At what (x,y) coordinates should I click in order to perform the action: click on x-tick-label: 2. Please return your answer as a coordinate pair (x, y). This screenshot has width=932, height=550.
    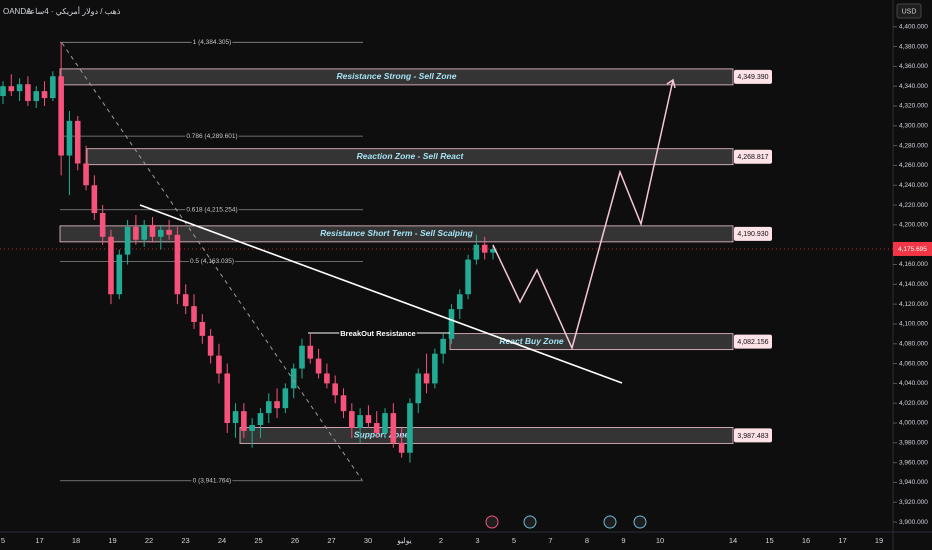
    Looking at the image, I should click on (441, 540).